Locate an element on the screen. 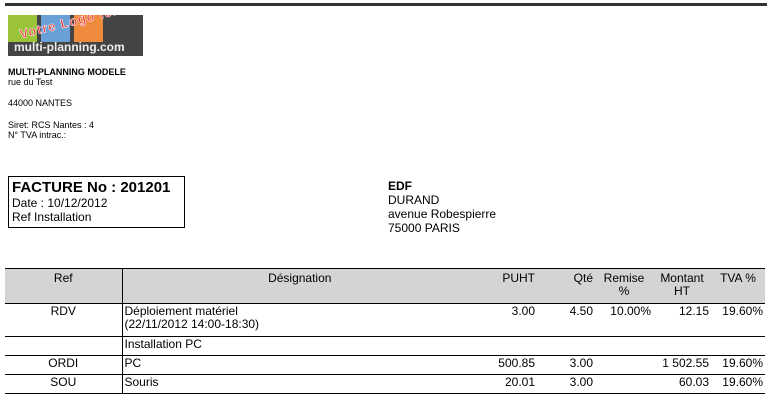  designation-text: Souris is located at coordinates (141, 382).